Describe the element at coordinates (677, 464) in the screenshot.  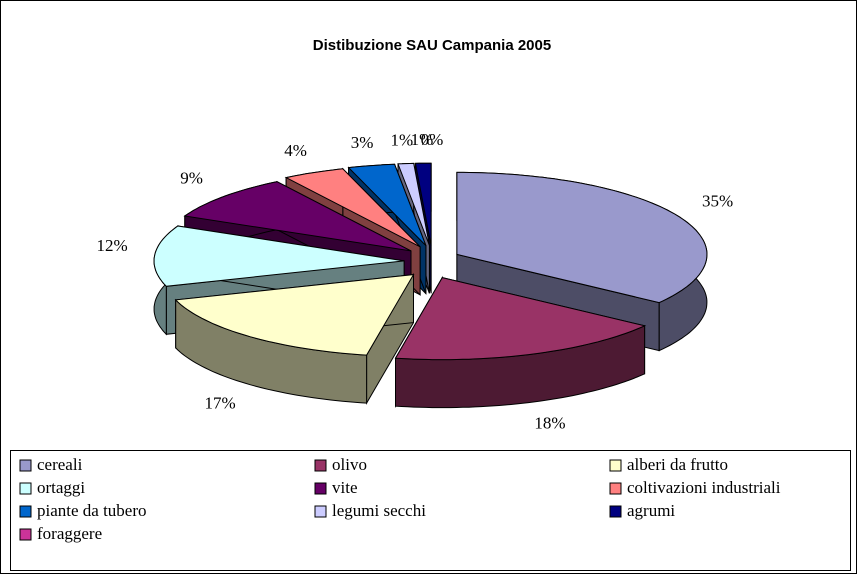
I see `legend-label: alberi da frutto` at that location.